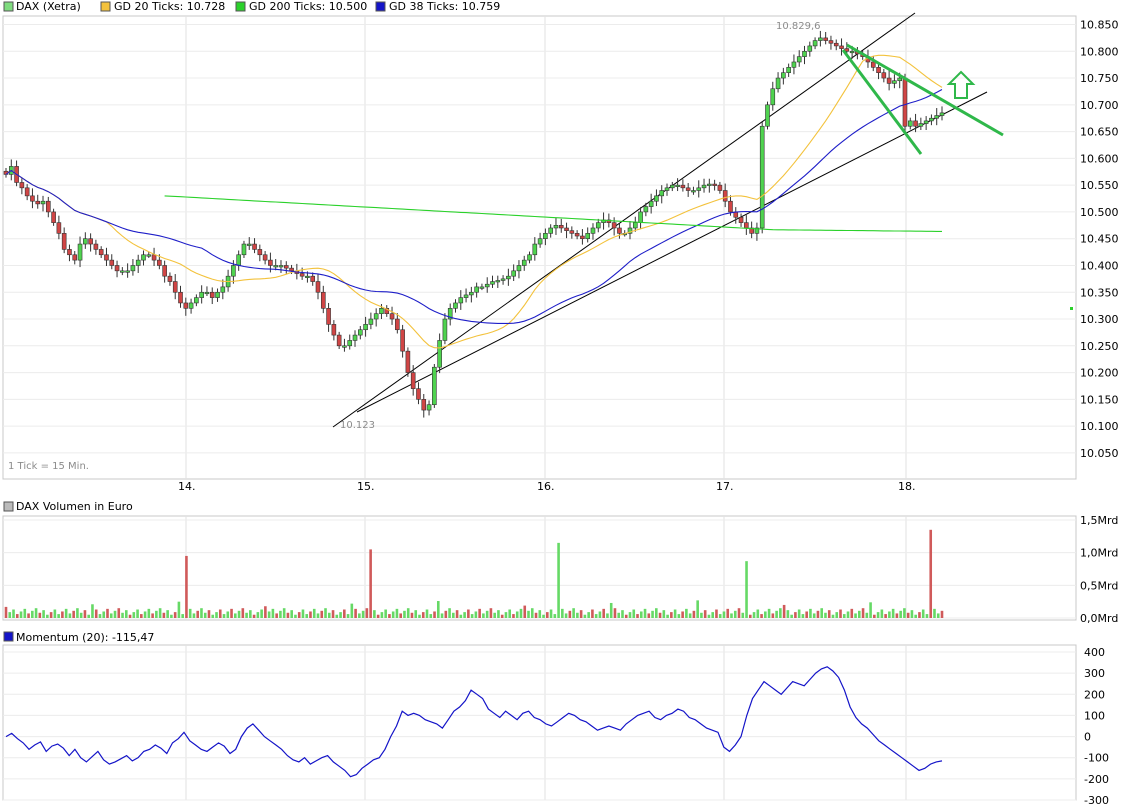 Image resolution: width=1125 pixels, height=812 pixels. I want to click on marker-dot, so click(1071, 308).